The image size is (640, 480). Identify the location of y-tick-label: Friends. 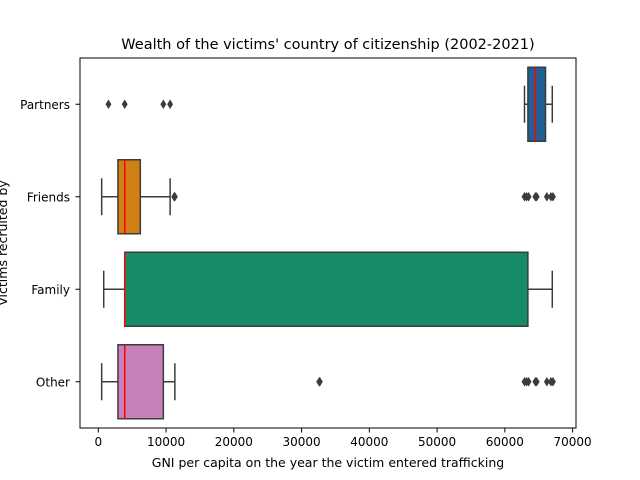
(48, 197).